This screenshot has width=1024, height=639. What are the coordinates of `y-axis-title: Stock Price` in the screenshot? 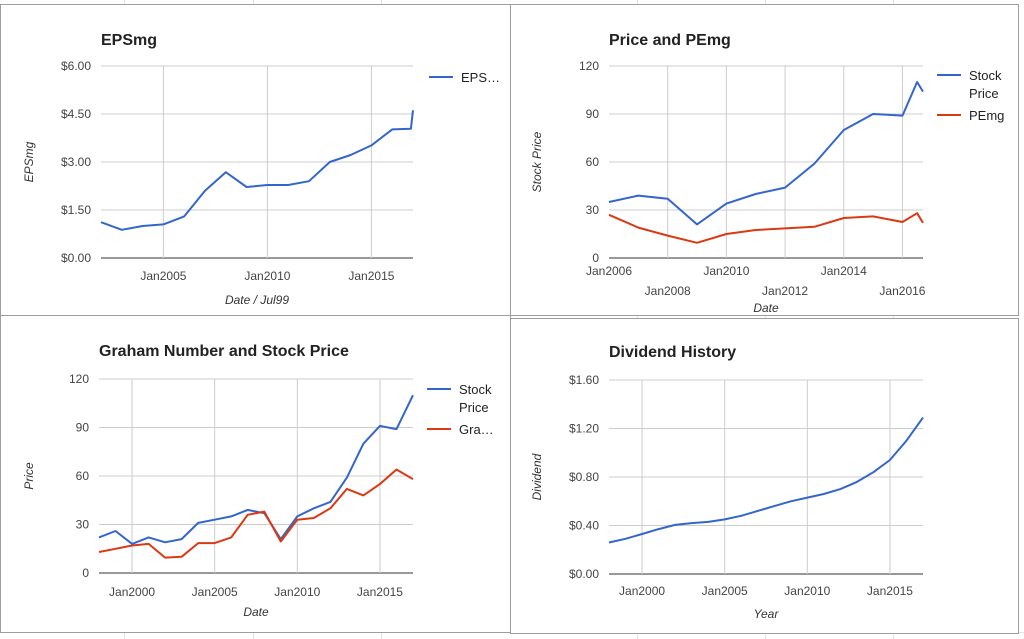 It's located at (537, 161).